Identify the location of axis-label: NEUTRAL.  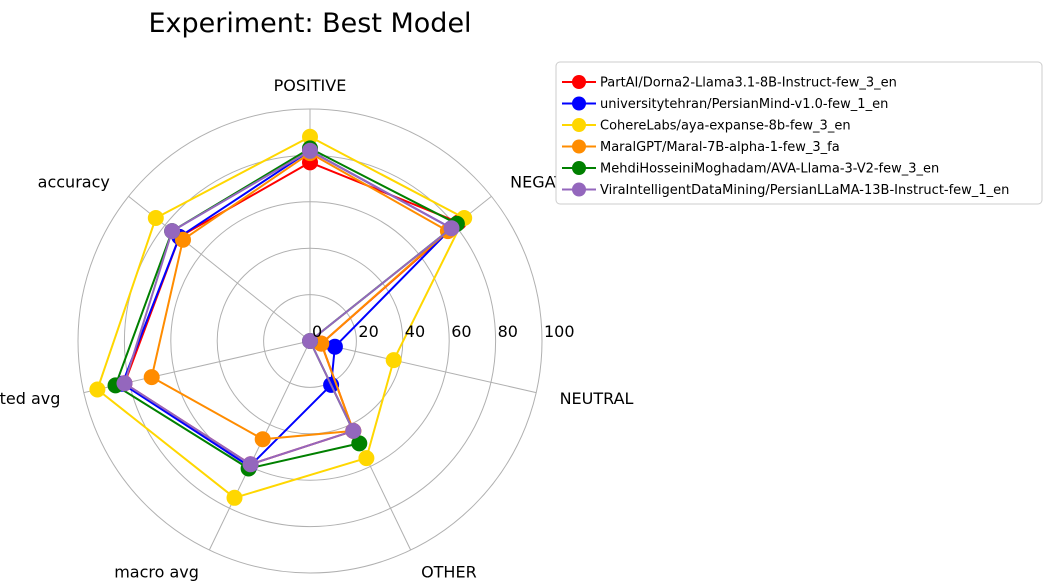
(597, 398).